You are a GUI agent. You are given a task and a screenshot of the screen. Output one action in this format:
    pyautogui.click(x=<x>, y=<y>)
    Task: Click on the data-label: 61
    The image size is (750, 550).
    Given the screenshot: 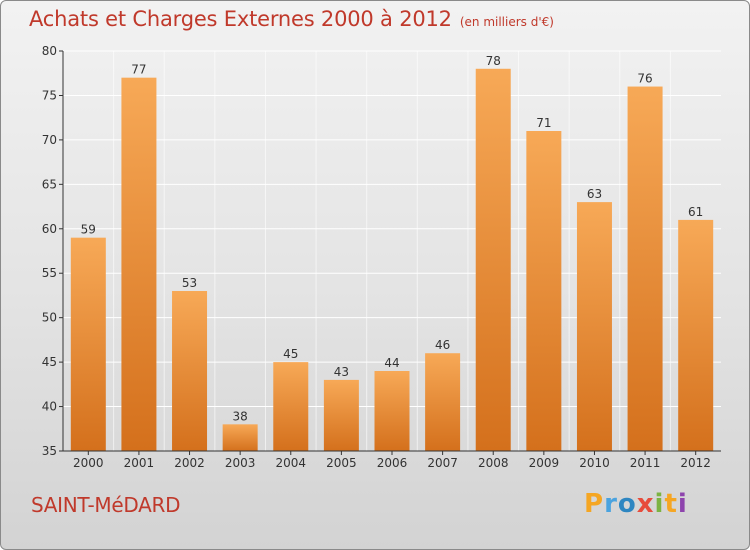 What is the action you would take?
    pyautogui.click(x=695, y=212)
    